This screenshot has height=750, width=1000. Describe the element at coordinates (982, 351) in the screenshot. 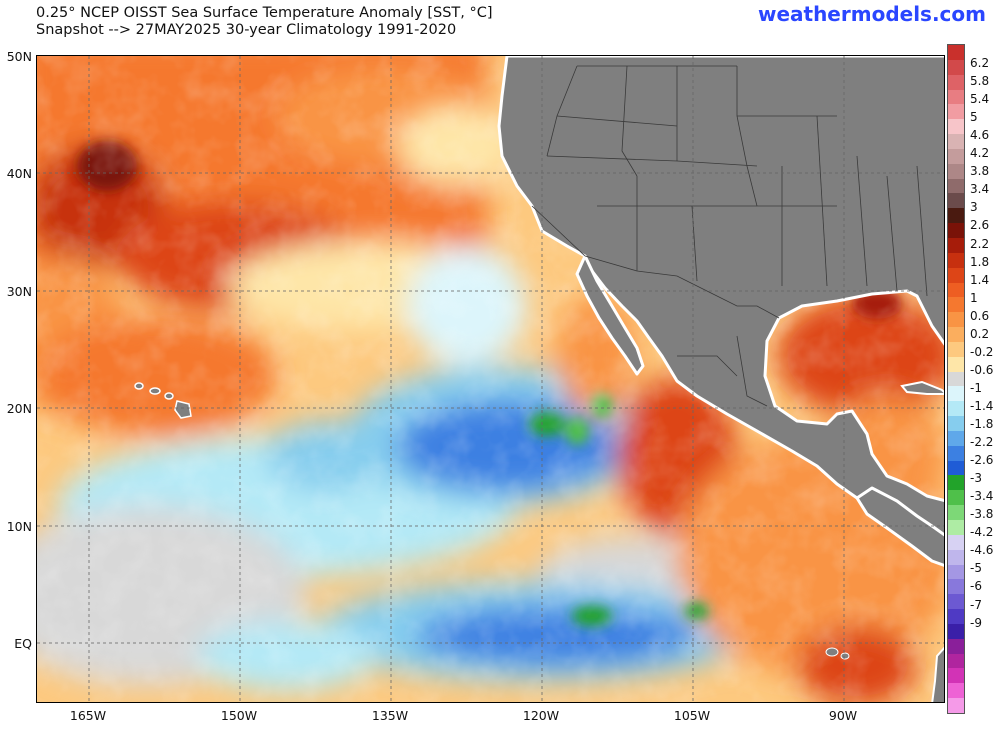

I see `colorbar-tick-label: -0.2` at that location.